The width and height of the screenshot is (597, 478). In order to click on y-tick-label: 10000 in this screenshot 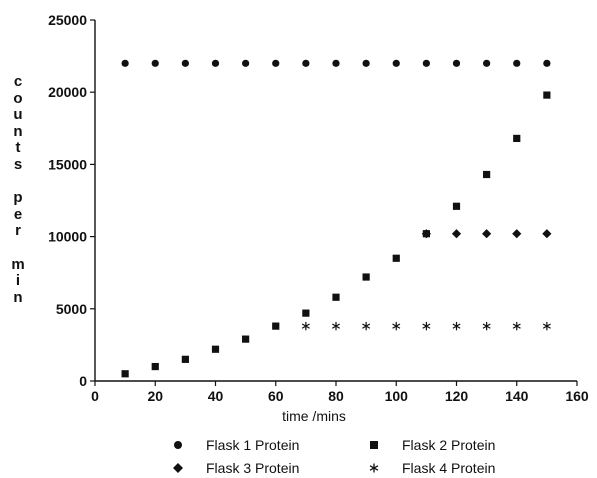, I will do `click(67, 237)`.